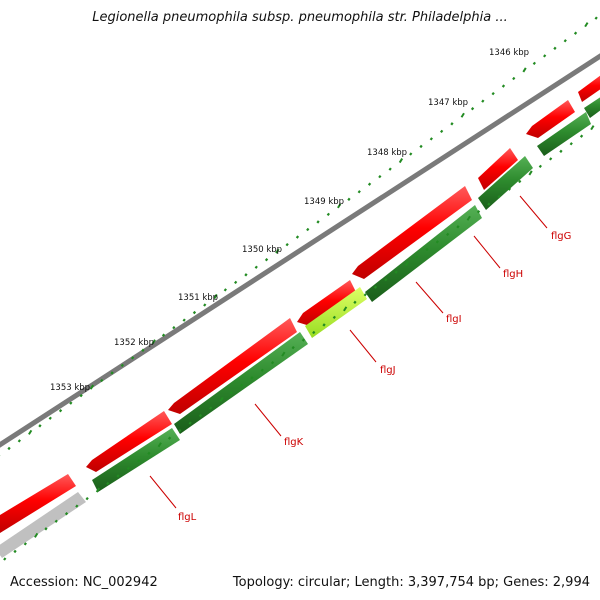 Image resolution: width=600 pixels, height=600 pixels. I want to click on gene-arrow-lime-flgJ, so click(336, 312).